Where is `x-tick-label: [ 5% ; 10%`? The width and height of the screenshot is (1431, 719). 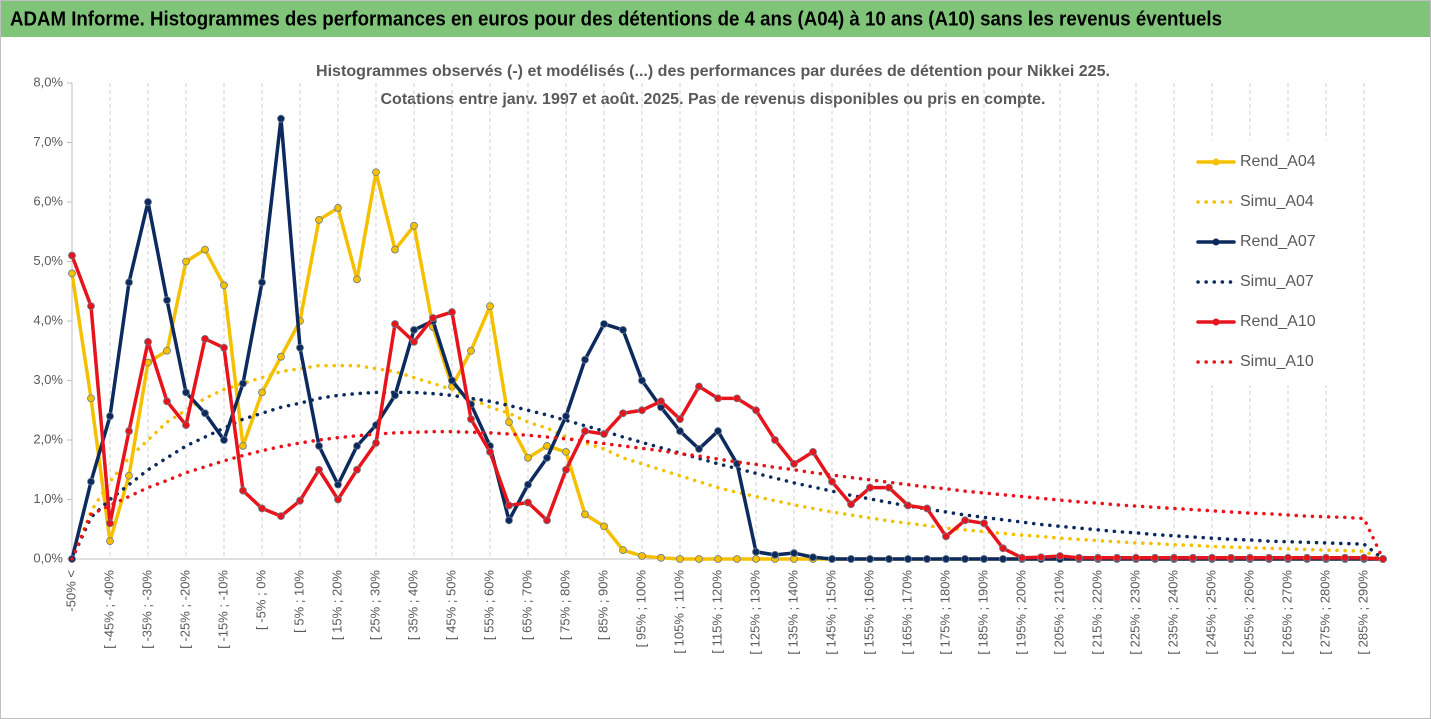 x-tick-label: [ 5% ; 10% is located at coordinates (298, 601).